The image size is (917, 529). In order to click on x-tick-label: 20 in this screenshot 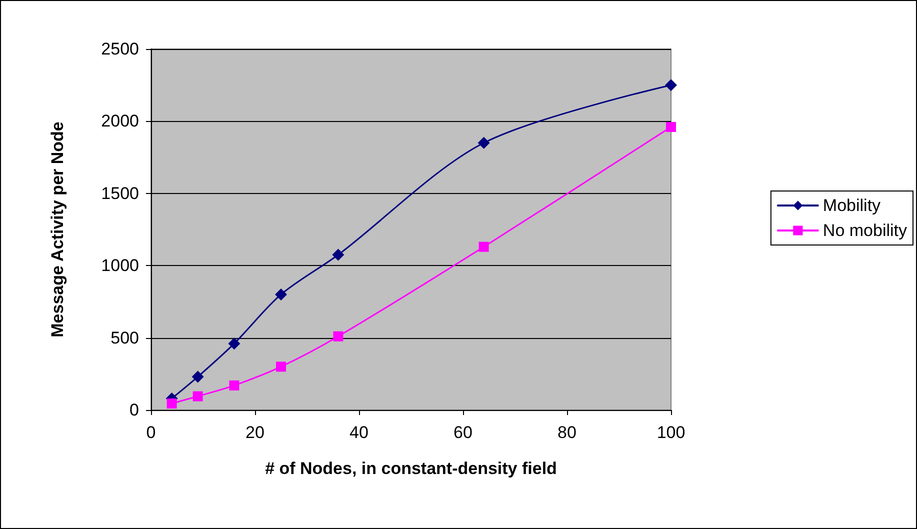, I will do `click(255, 432)`.